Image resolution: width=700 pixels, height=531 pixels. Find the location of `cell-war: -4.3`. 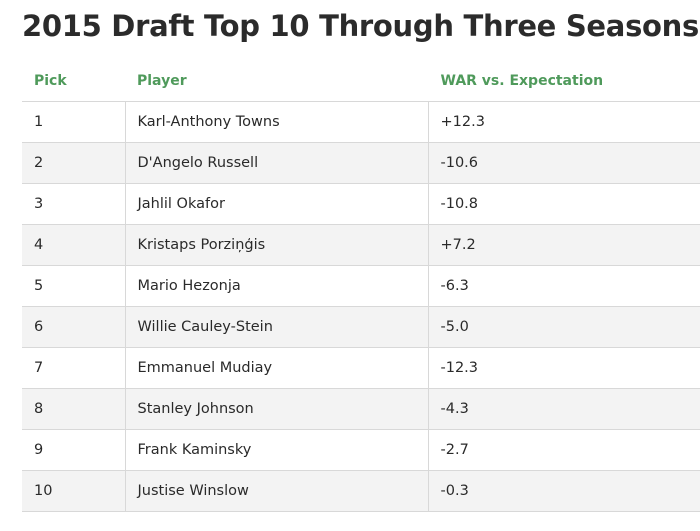

cell-war: -4.3 is located at coordinates (563, 409).